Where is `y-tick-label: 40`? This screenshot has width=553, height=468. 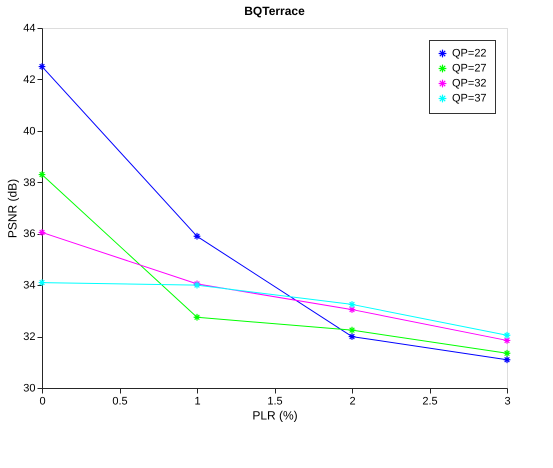
y-tick-label: 40 is located at coordinates (29, 131).